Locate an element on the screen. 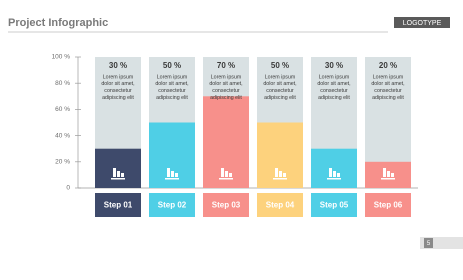 The height and width of the screenshot is (280, 463). step-label: Step 05 is located at coordinates (334, 205).